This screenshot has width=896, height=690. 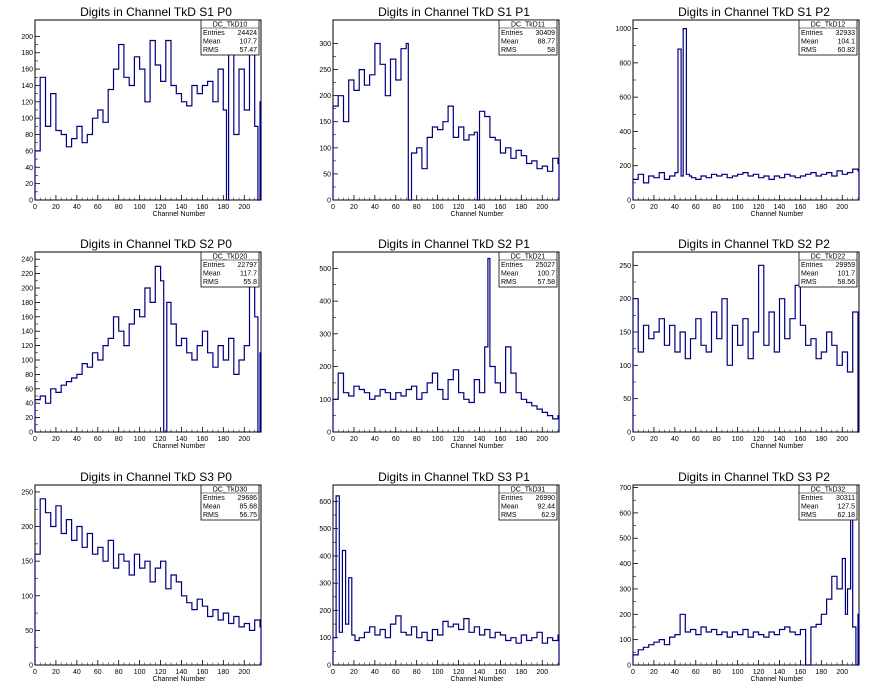 What do you see at coordinates (454, 12) in the screenshot?
I see `chart-title: Digits in Channel TkD S1 P1` at bounding box center [454, 12].